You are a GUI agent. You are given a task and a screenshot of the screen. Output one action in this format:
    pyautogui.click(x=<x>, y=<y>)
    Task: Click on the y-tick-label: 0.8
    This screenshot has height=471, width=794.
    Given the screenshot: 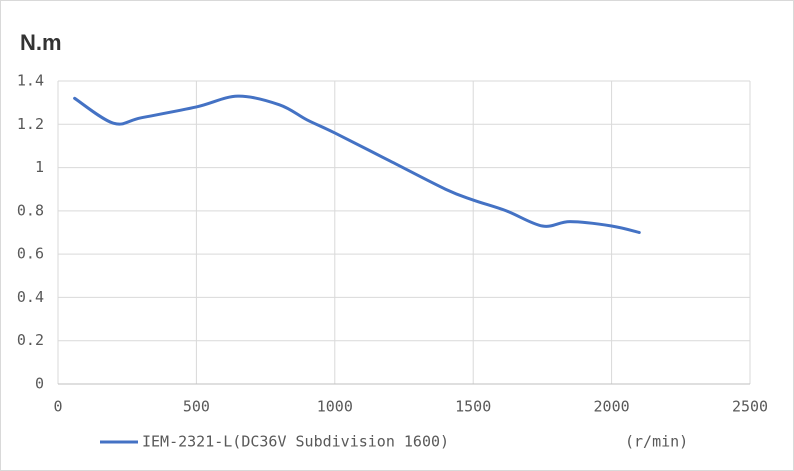 What is the action you would take?
    pyautogui.click(x=30, y=210)
    